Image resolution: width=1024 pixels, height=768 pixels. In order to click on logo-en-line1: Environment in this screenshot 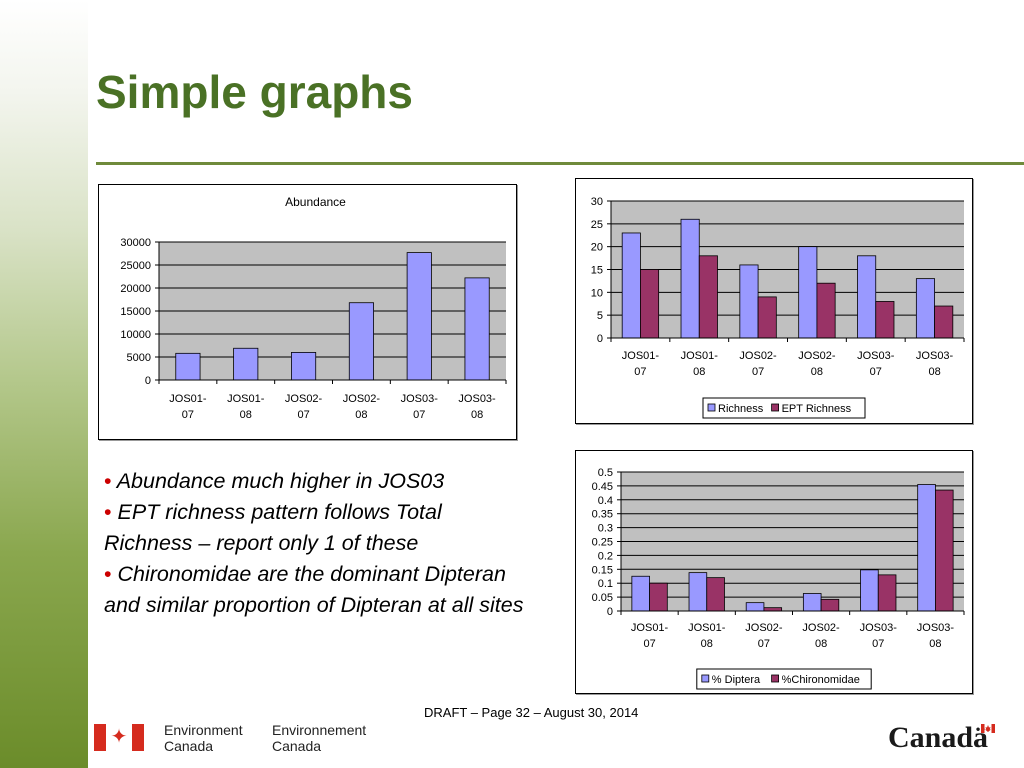, I will do `click(203, 730)`.